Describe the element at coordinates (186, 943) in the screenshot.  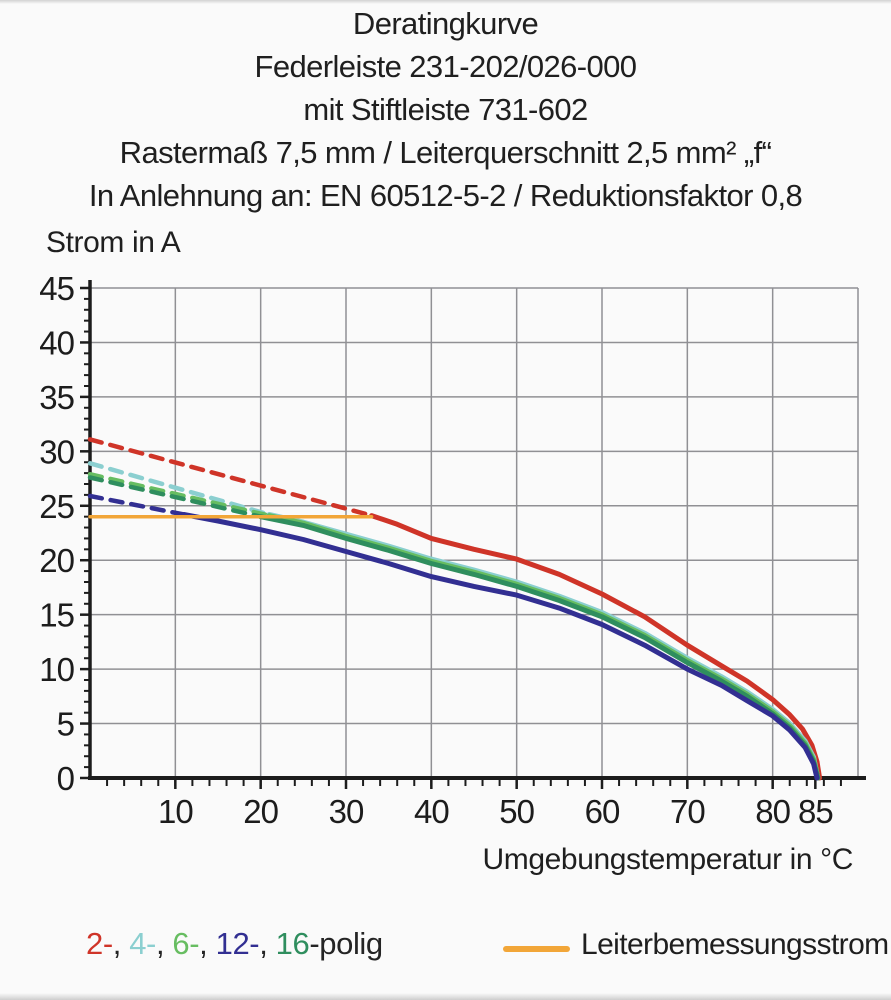
I see `legend-part: 6-` at that location.